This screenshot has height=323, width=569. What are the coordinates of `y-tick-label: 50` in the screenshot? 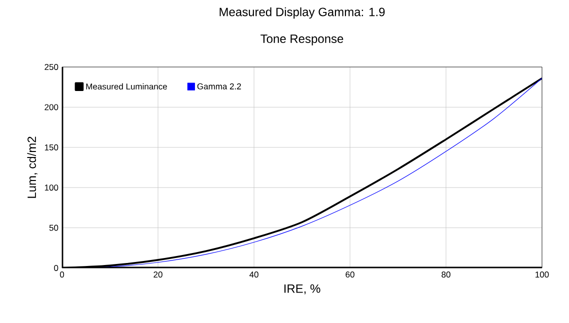 It's located at (53, 227).